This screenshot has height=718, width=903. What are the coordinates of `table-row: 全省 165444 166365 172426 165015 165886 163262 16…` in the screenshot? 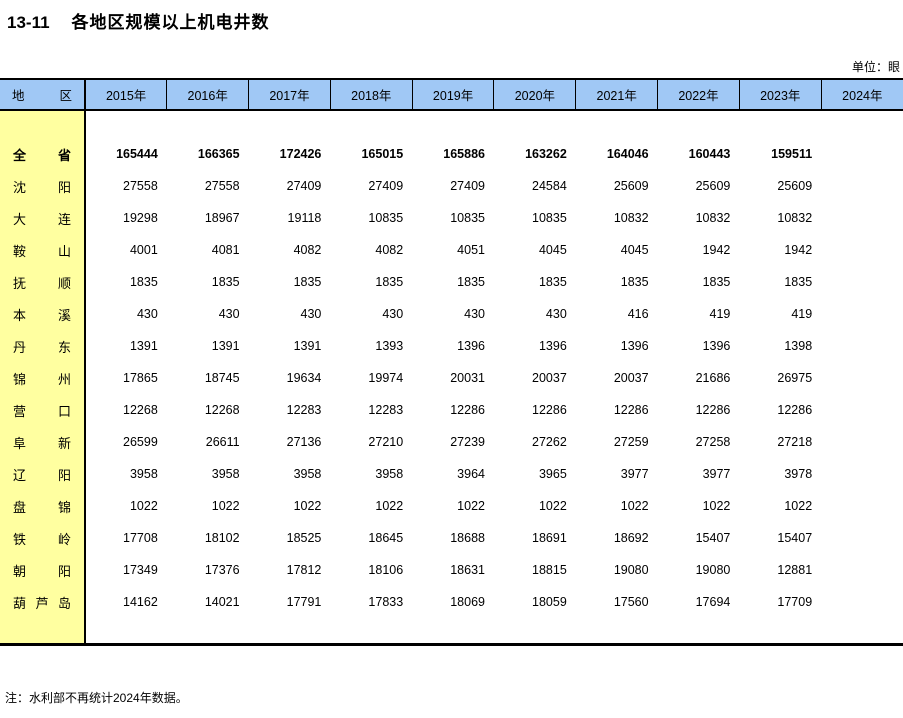 It's located at (451, 154).